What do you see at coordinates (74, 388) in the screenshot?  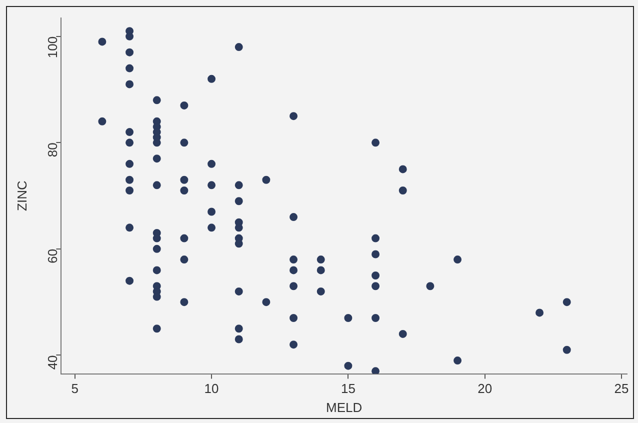 I see `x-tick-label: 5` at bounding box center [74, 388].